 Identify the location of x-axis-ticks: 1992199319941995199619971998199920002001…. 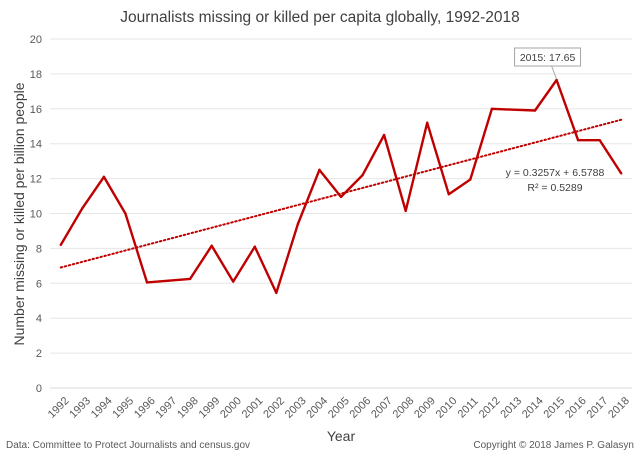
(339, 408).